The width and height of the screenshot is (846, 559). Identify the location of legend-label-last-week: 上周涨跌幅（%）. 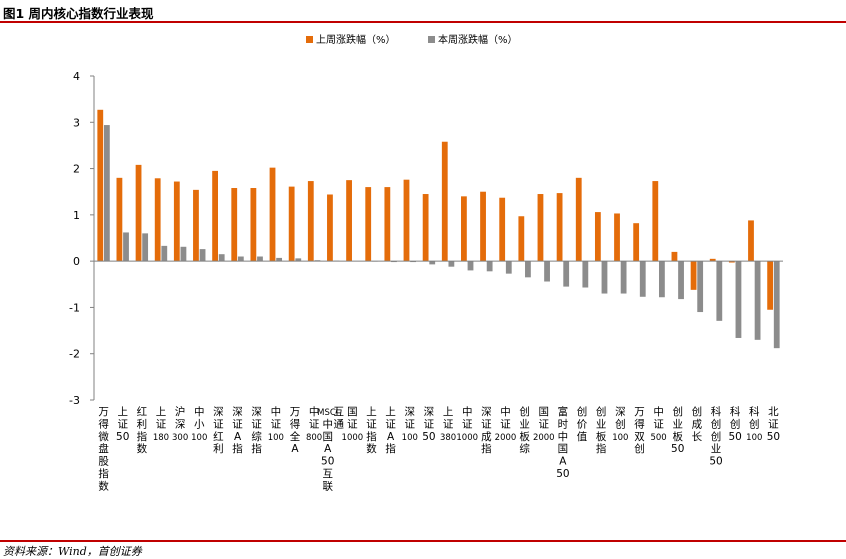
(356, 39).